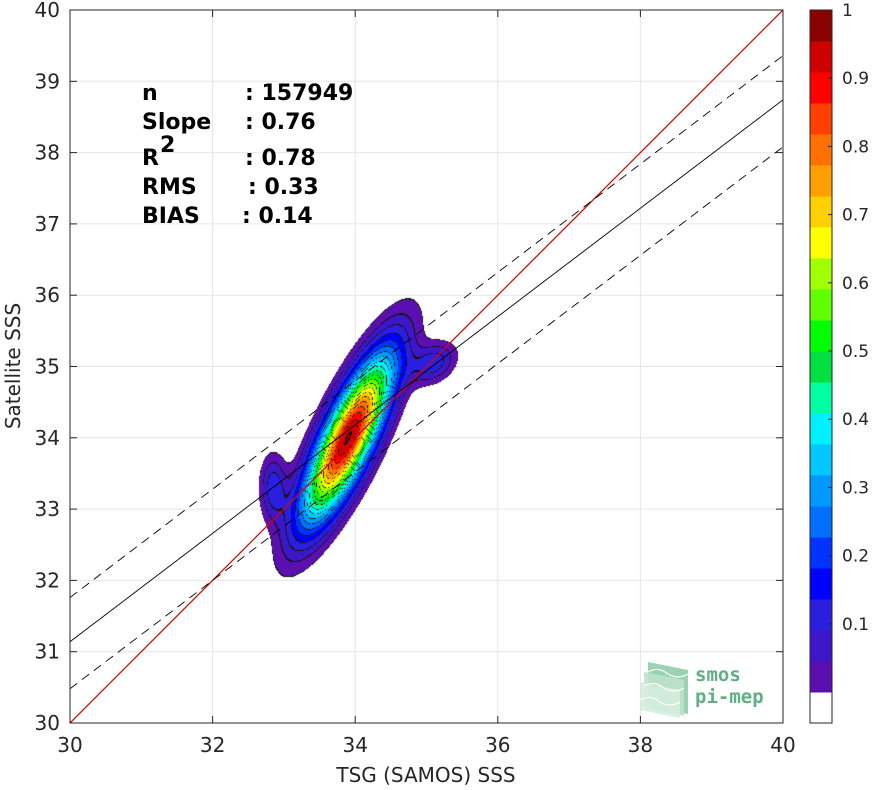 Image resolution: width=874 pixels, height=790 pixels. What do you see at coordinates (855, 79) in the screenshot?
I see `colorbar-tick-label: 0.9` at bounding box center [855, 79].